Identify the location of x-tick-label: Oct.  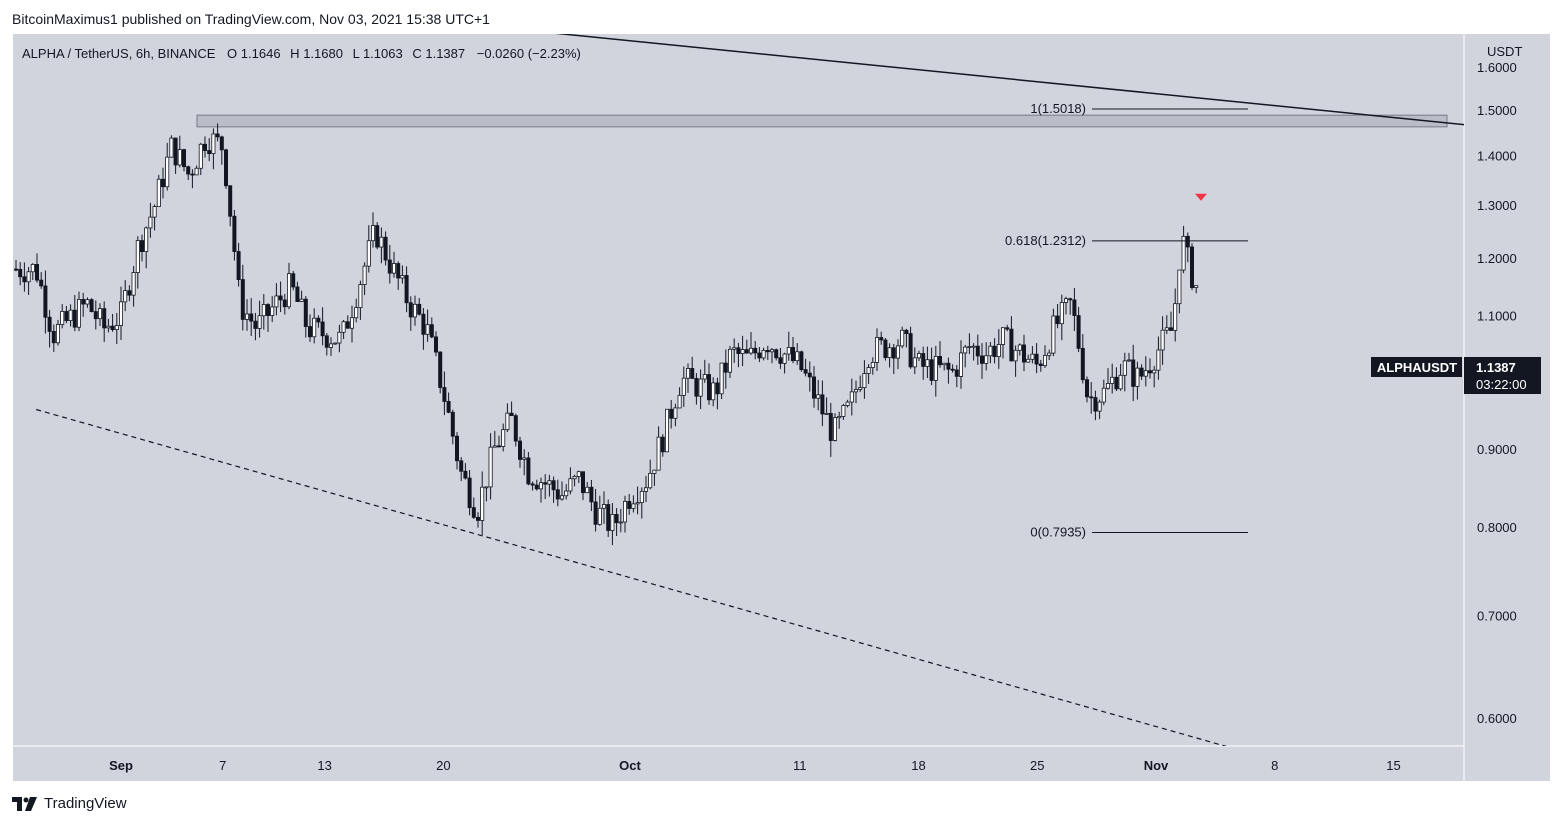
(630, 765).